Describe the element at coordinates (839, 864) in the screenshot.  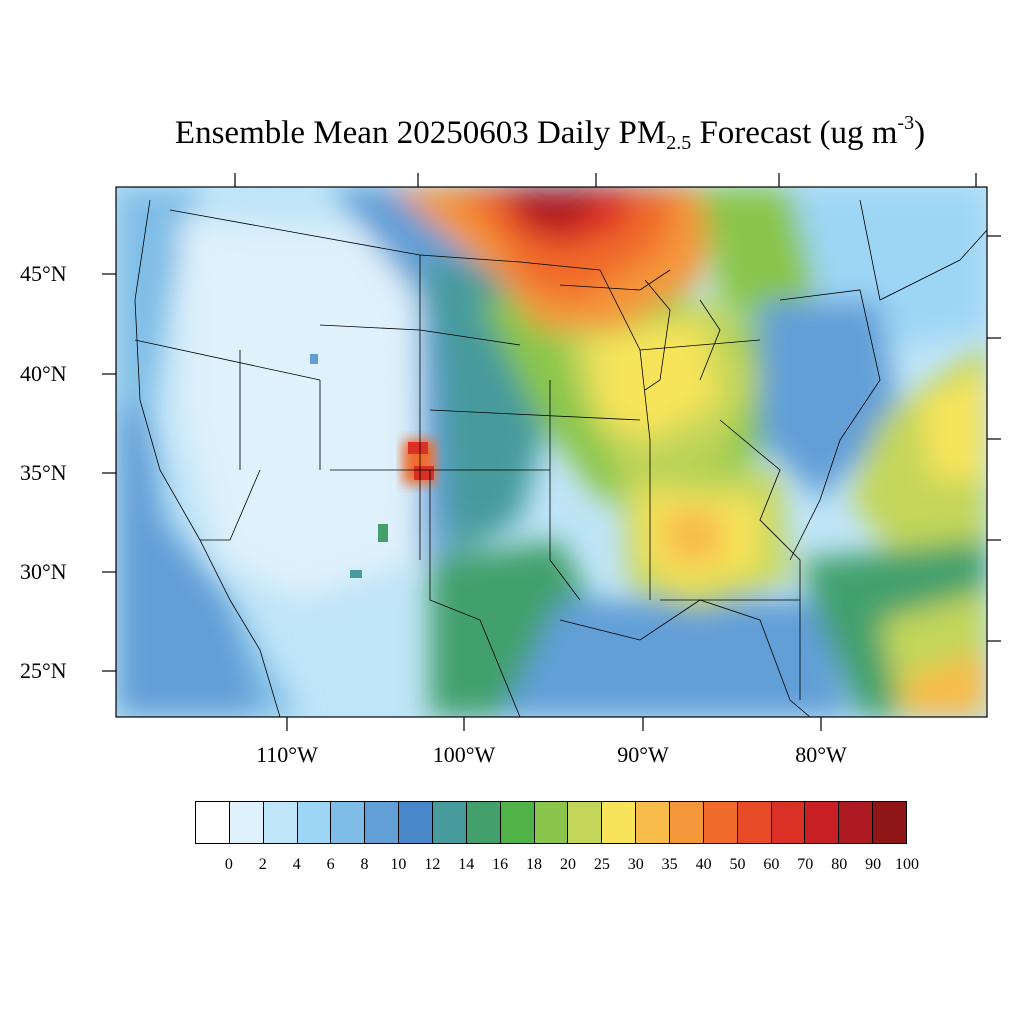
I see `colorbar-label-18: 80` at that location.